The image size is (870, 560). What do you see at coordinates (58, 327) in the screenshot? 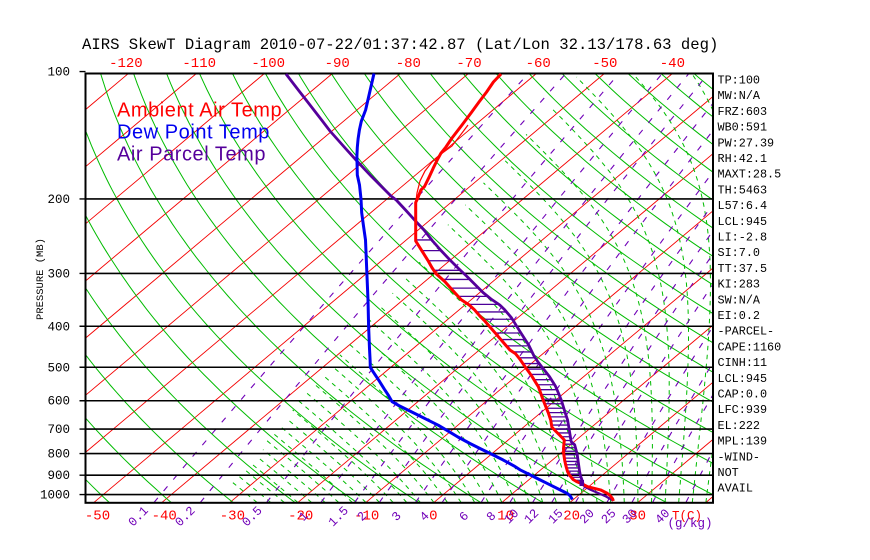
I see `svg-text: 400` at bounding box center [58, 327].